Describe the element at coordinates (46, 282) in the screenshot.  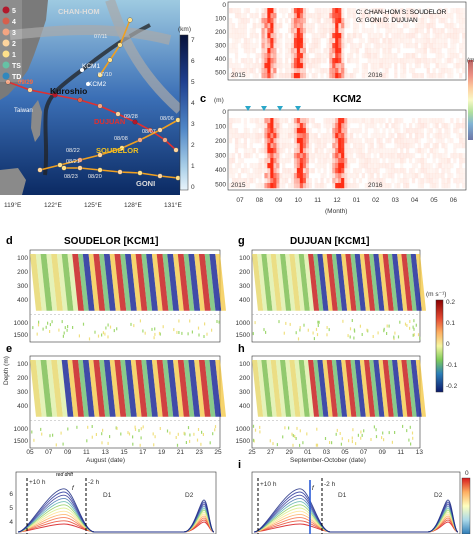
I see `panel-d-band` at that location.